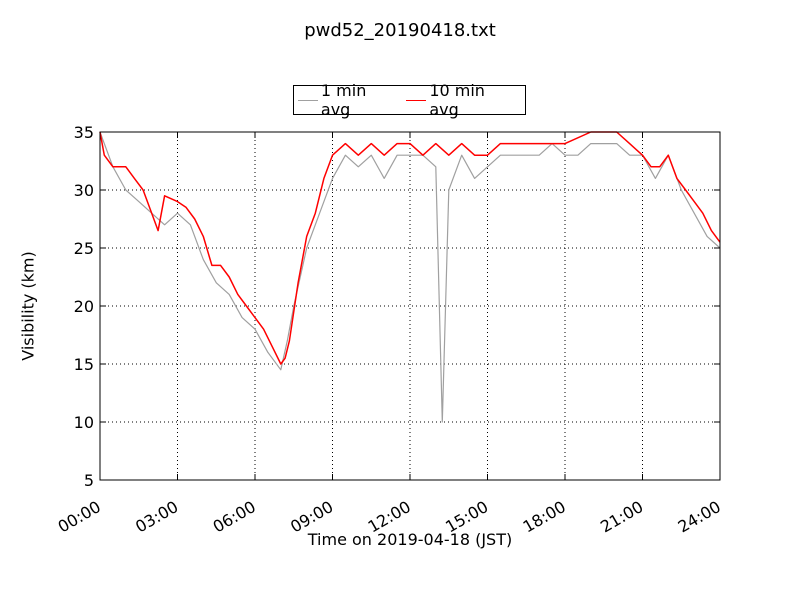 The height and width of the screenshot is (600, 800). What do you see at coordinates (343, 100) in the screenshot?
I see `legend-label-1min: 1 min avg` at bounding box center [343, 100].